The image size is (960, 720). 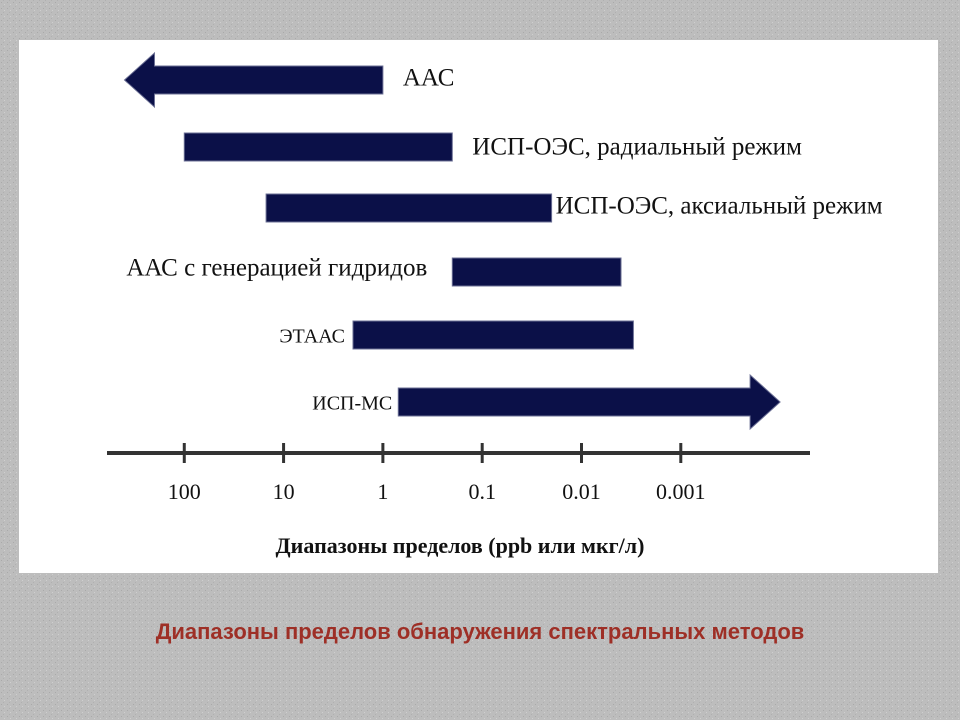 What do you see at coordinates (312, 337) in the screenshot?
I see `range-label: ЭТААС` at bounding box center [312, 337].